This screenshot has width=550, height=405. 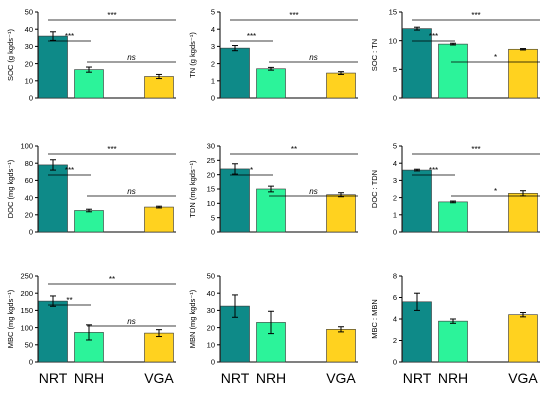 I want to click on significance-label: **, so click(x=69, y=300).